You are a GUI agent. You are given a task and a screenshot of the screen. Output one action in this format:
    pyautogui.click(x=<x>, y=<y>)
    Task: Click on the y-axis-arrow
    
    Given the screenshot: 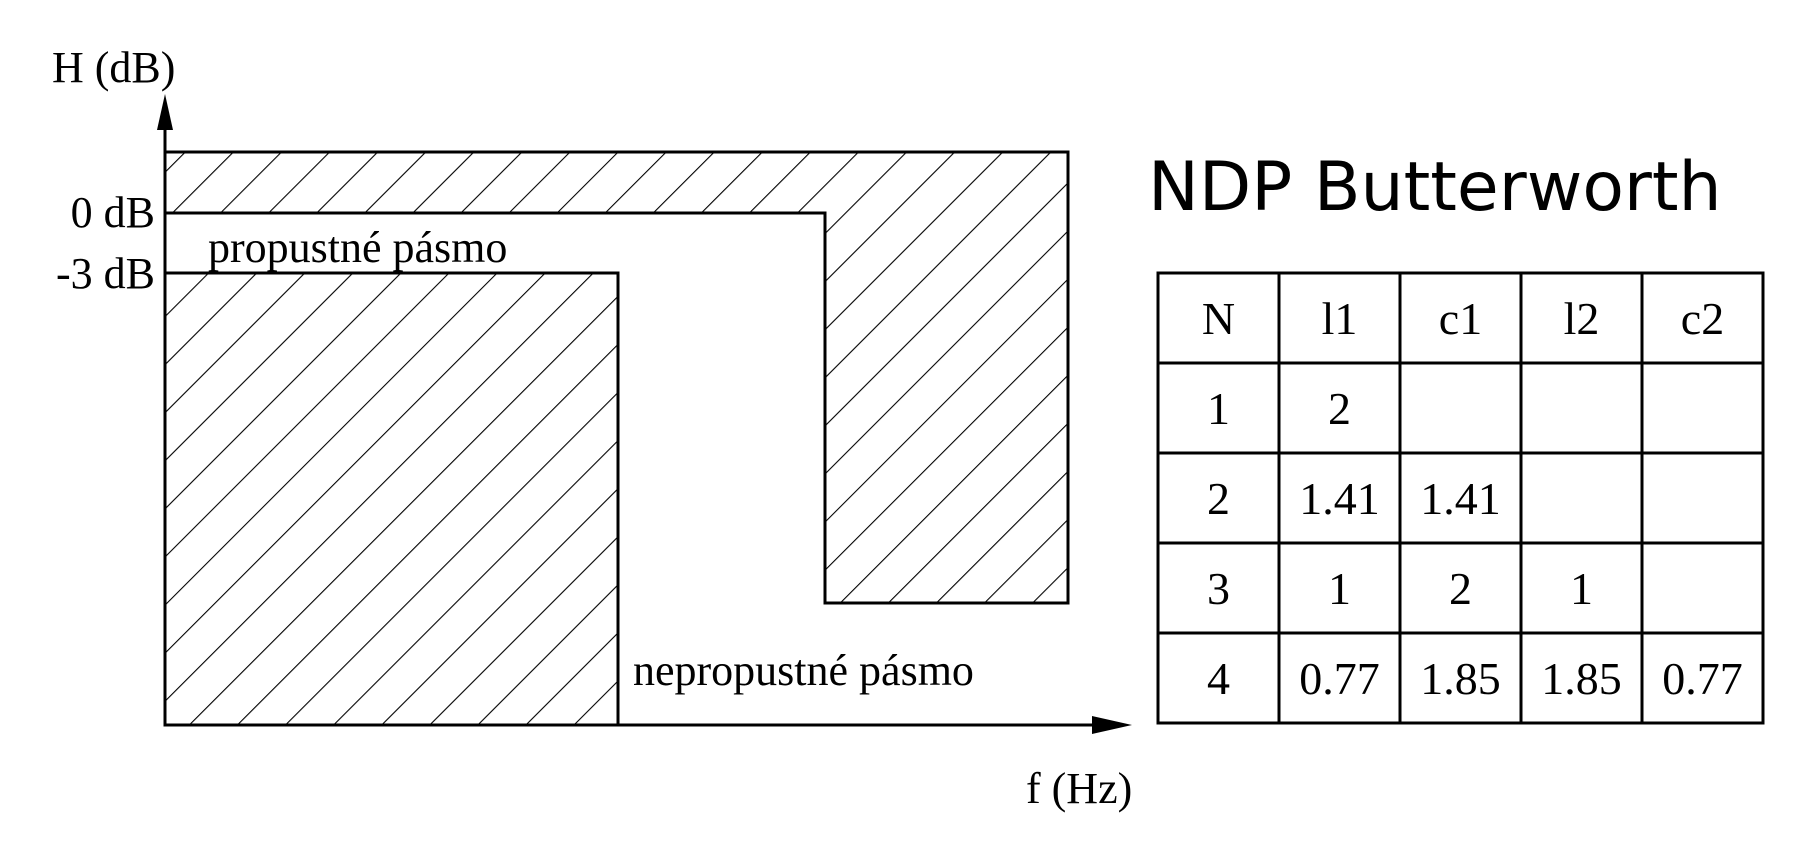 What is the action you would take?
    pyautogui.click(x=165, y=112)
    